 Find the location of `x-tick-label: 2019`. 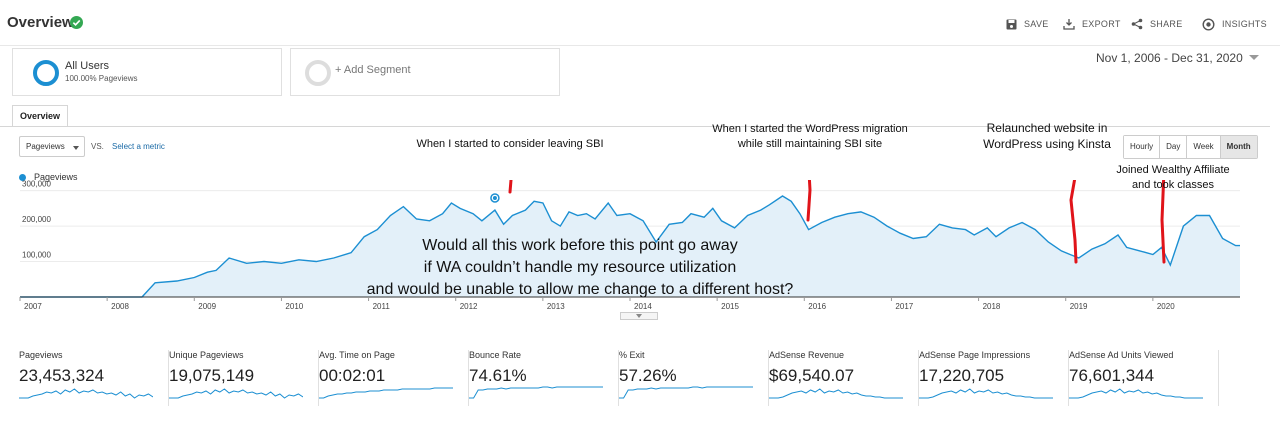

x-tick-label: 2019 is located at coordinates (1079, 306).